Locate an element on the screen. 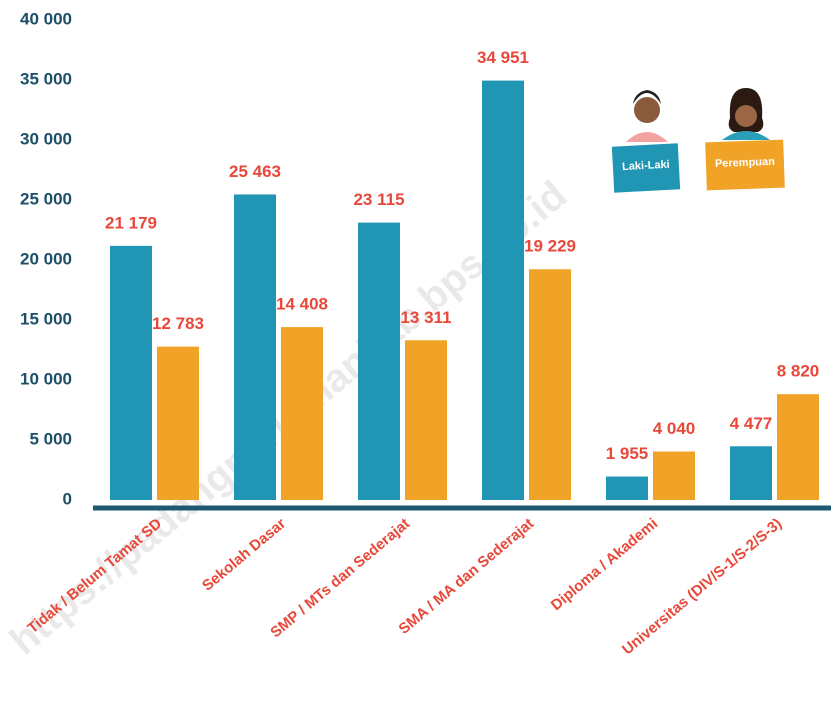  legend-item: Laki-Laki is located at coordinates (646, 168).